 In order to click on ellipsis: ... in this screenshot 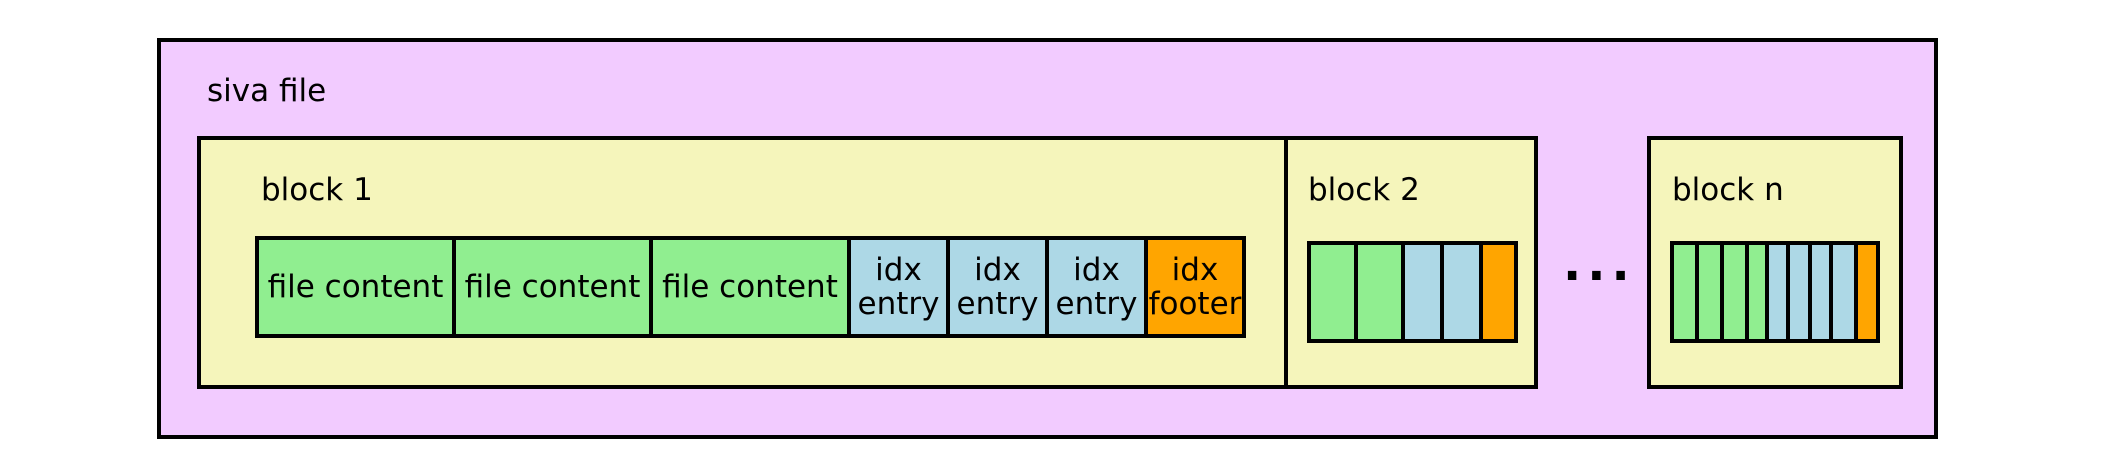, I will do `click(1599, 264)`.